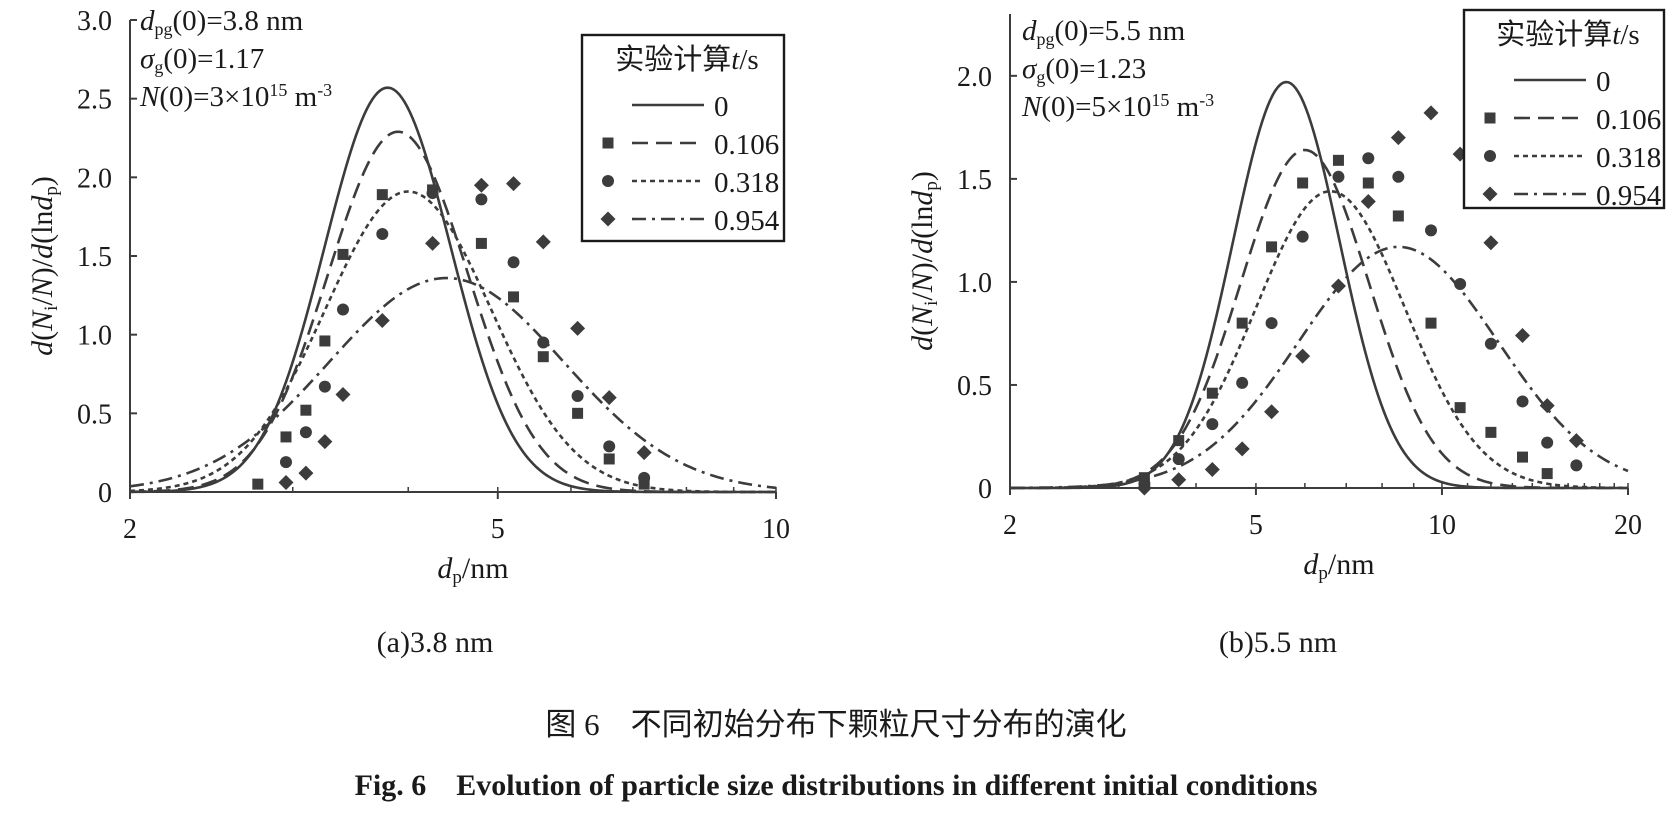 The image size is (1672, 813). Describe the element at coordinates (1442, 525) in the screenshot. I see `panel-b-x-tick-label: 10` at that location.